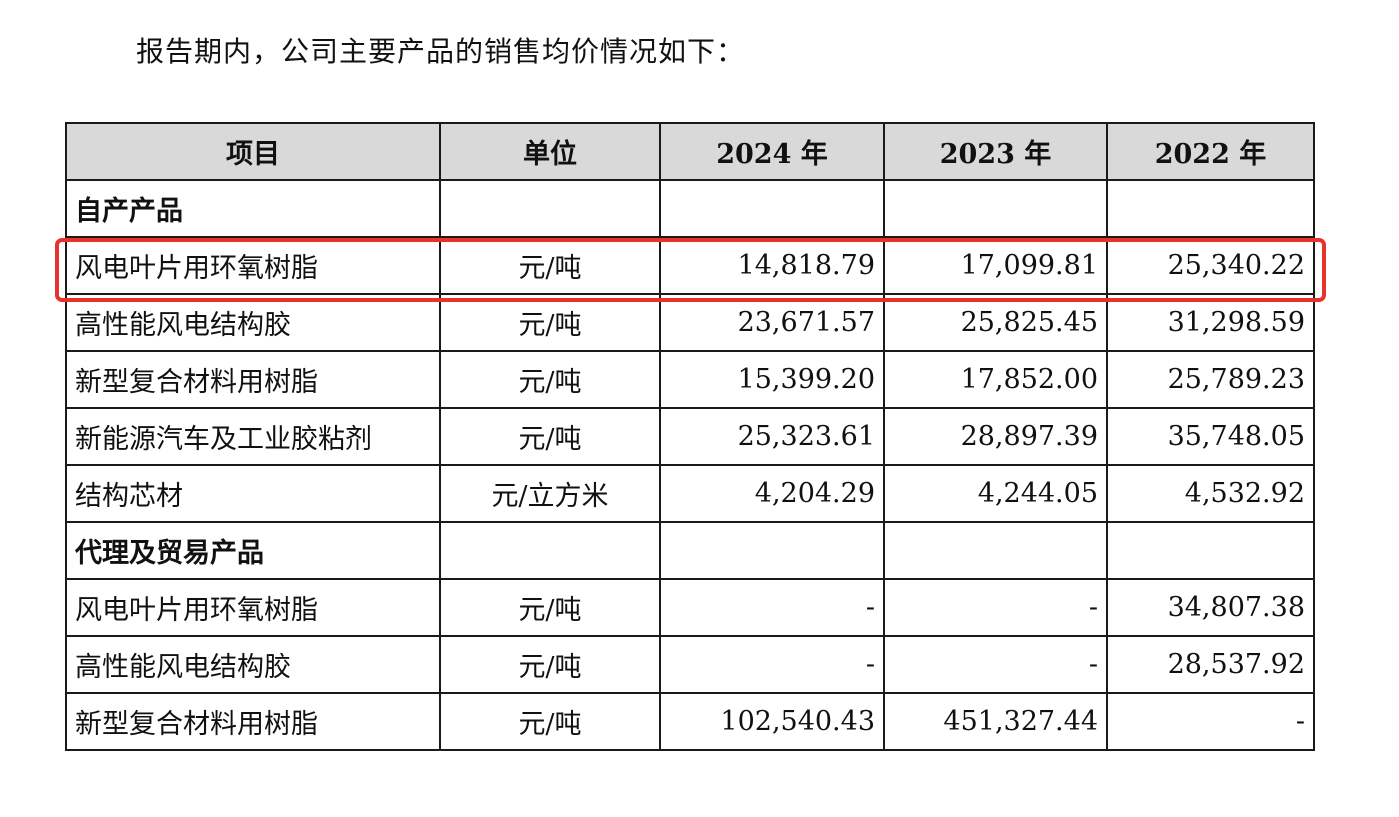 The image size is (1399, 817). I want to click on item-cell: 新能源汽车及工业胶粘剂, so click(253, 436).